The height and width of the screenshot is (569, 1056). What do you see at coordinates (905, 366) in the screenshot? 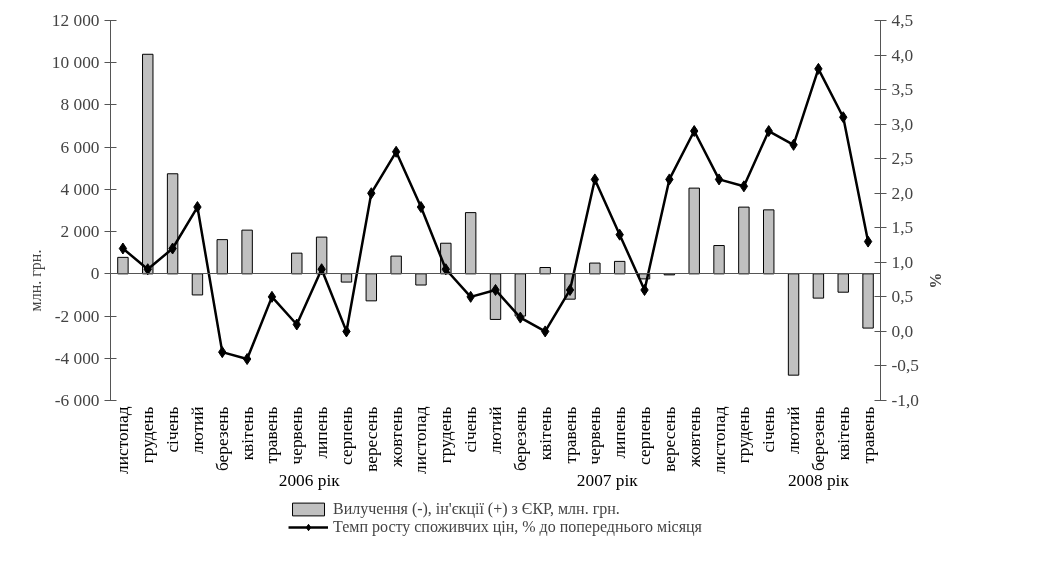
I see `y2-tick-label: -0,5` at bounding box center [905, 366].